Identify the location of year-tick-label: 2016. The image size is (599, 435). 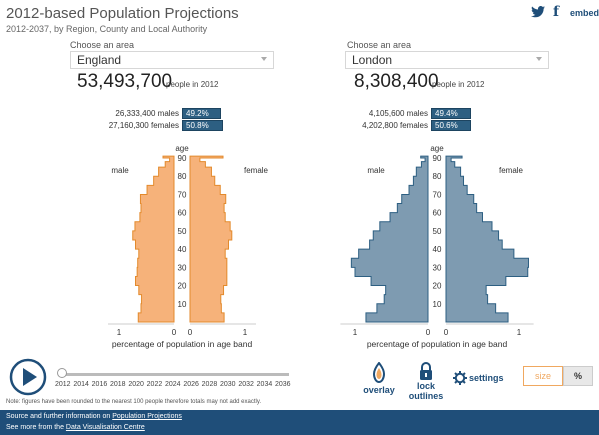
(99, 384).